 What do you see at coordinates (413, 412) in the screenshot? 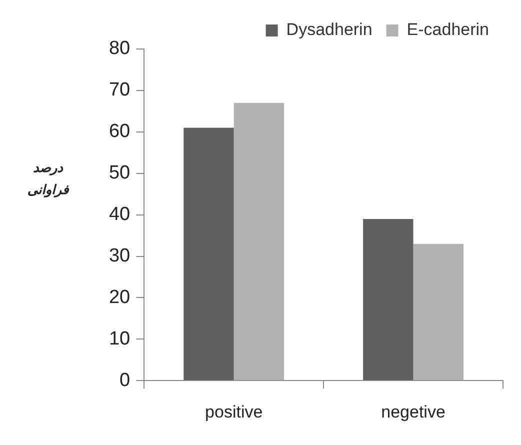
I see `x-tick-label: negetive` at bounding box center [413, 412].